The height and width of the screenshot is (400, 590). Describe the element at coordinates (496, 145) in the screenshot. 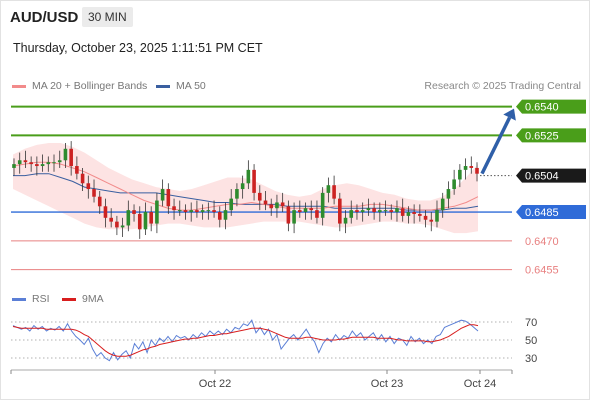

I see `forecast-arrow-shaft` at that location.